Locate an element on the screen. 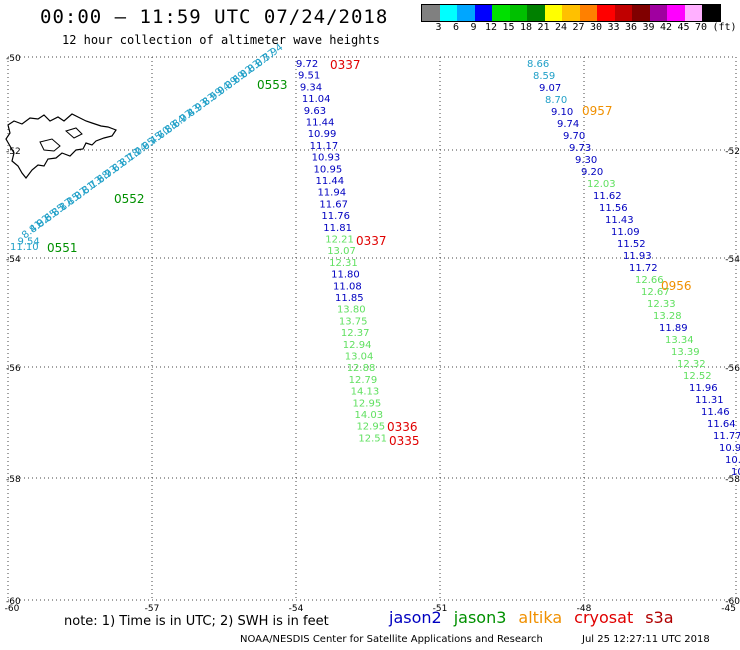 The image size is (740, 650). swh-value: 10. is located at coordinates (732, 460).